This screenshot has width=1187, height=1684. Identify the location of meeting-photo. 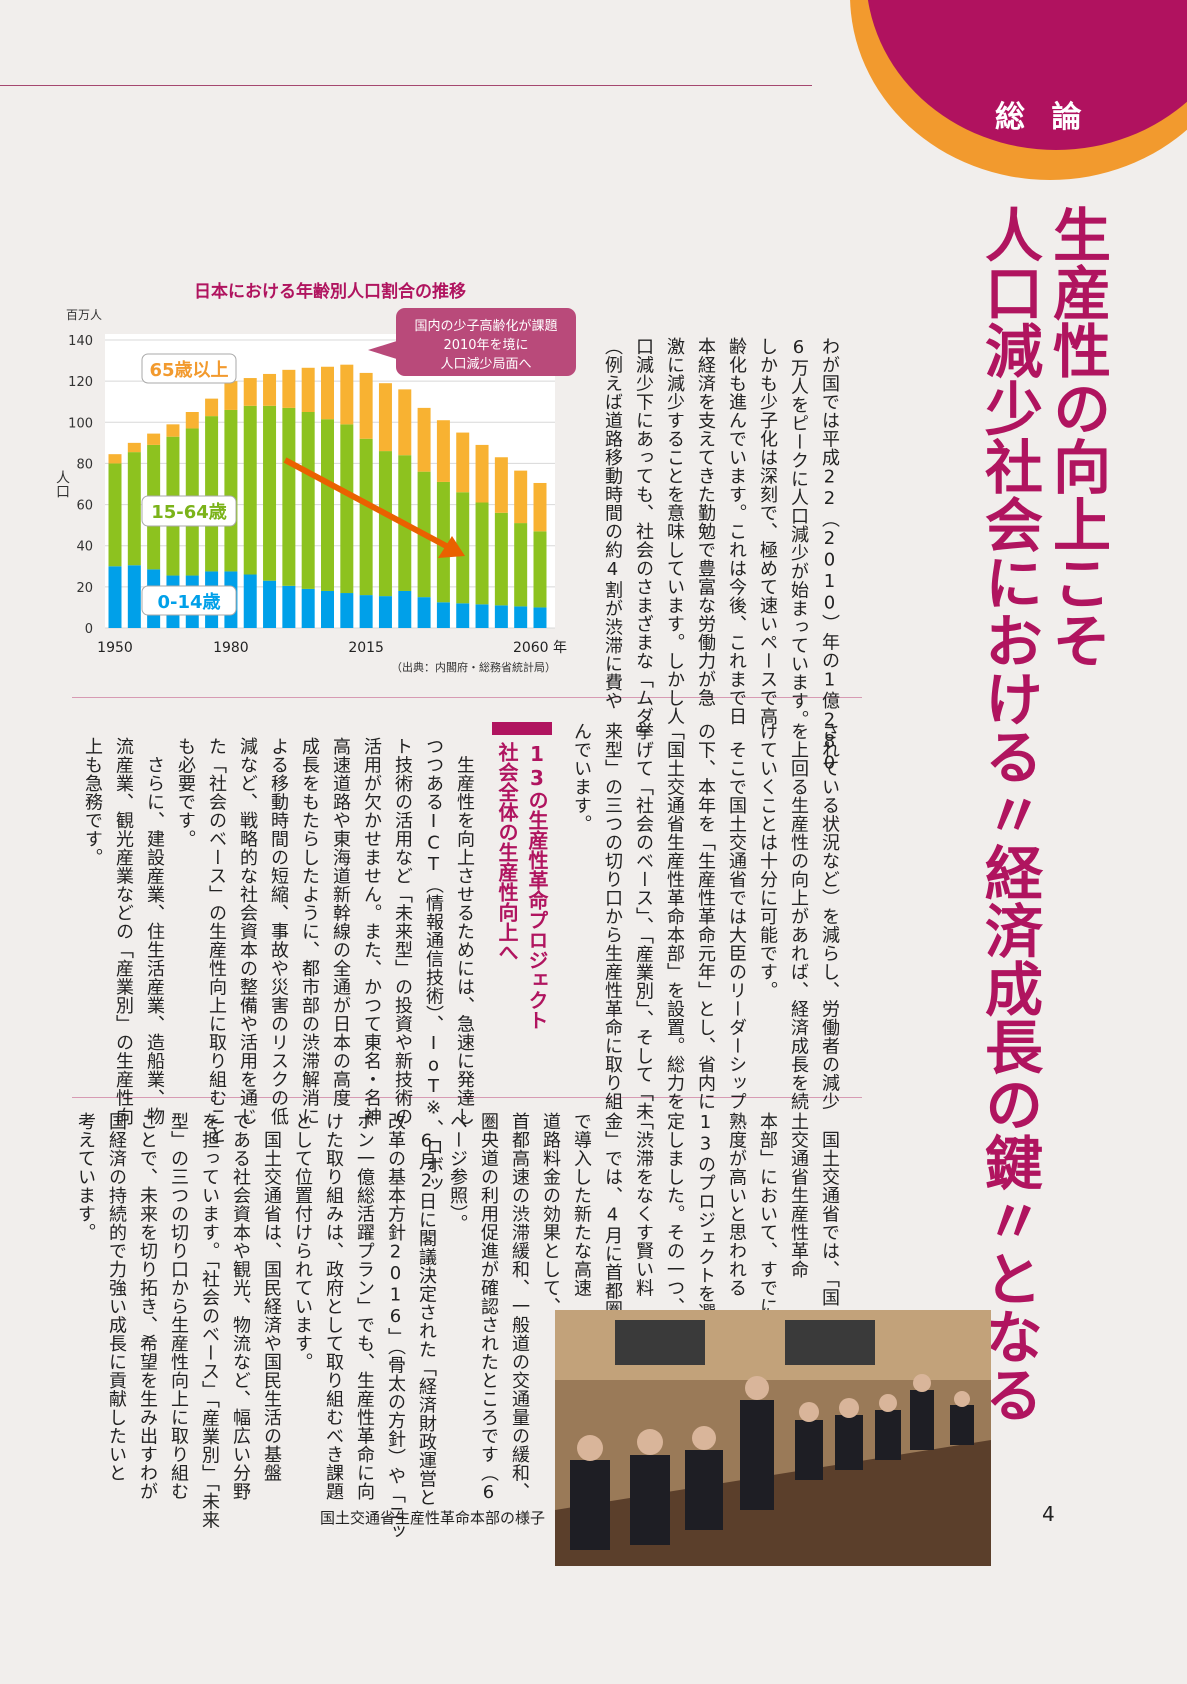
(773, 1438).